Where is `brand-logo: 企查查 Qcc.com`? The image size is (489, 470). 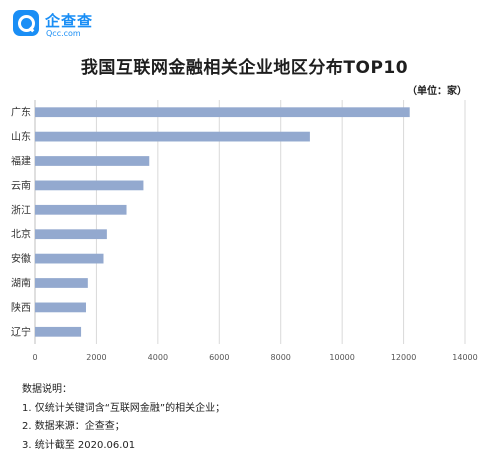 brand-logo: 企查查 Qcc.com is located at coordinates (68, 27).